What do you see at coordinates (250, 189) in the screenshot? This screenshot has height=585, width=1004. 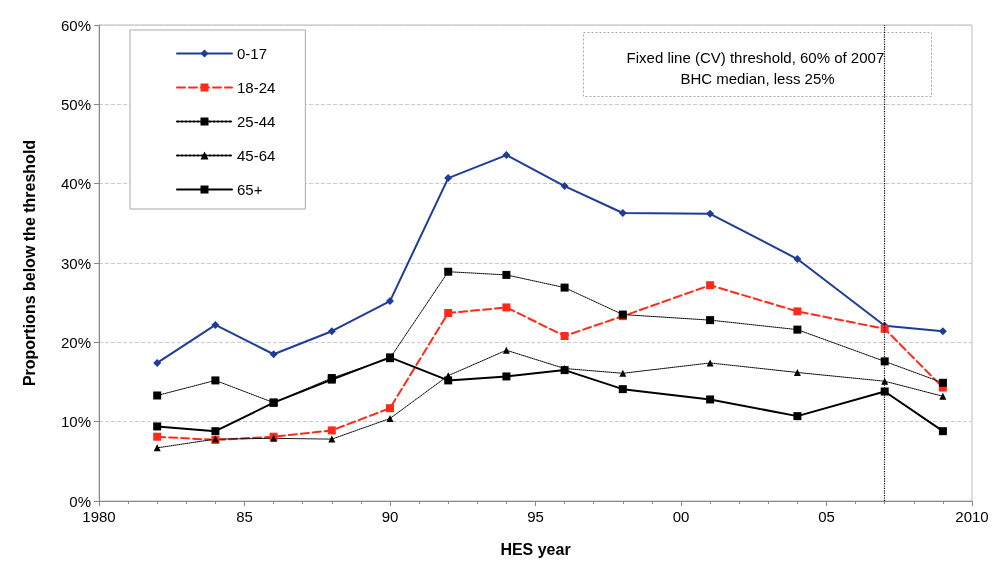 I see `legend-label: 65+` at bounding box center [250, 189].